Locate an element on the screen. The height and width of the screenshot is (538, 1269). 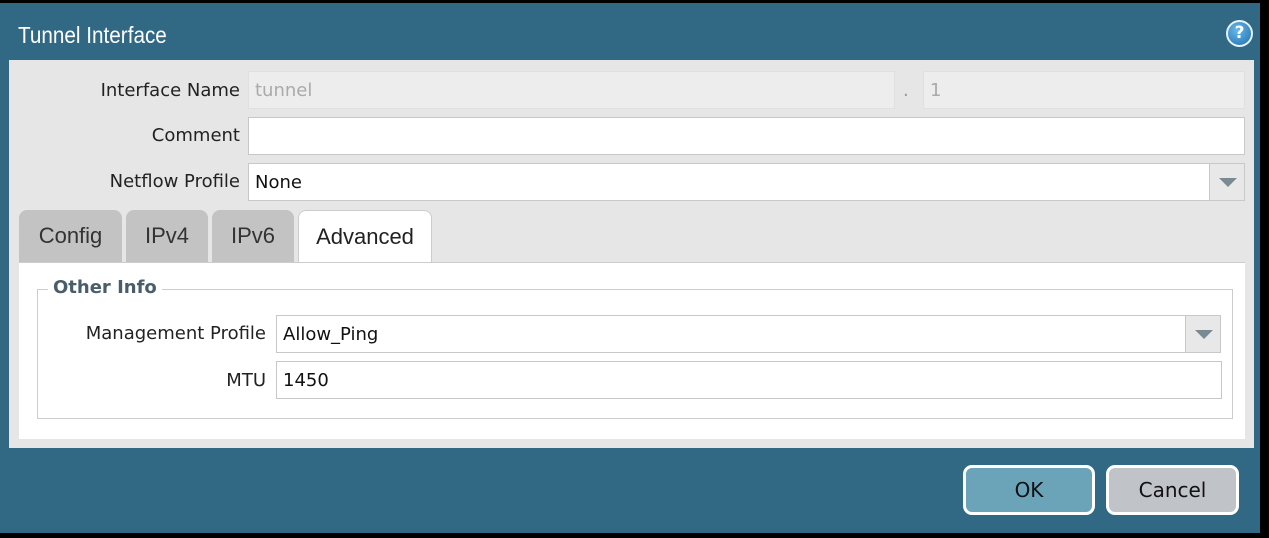
dialog-title: Tunnel Interface is located at coordinates (92, 35).